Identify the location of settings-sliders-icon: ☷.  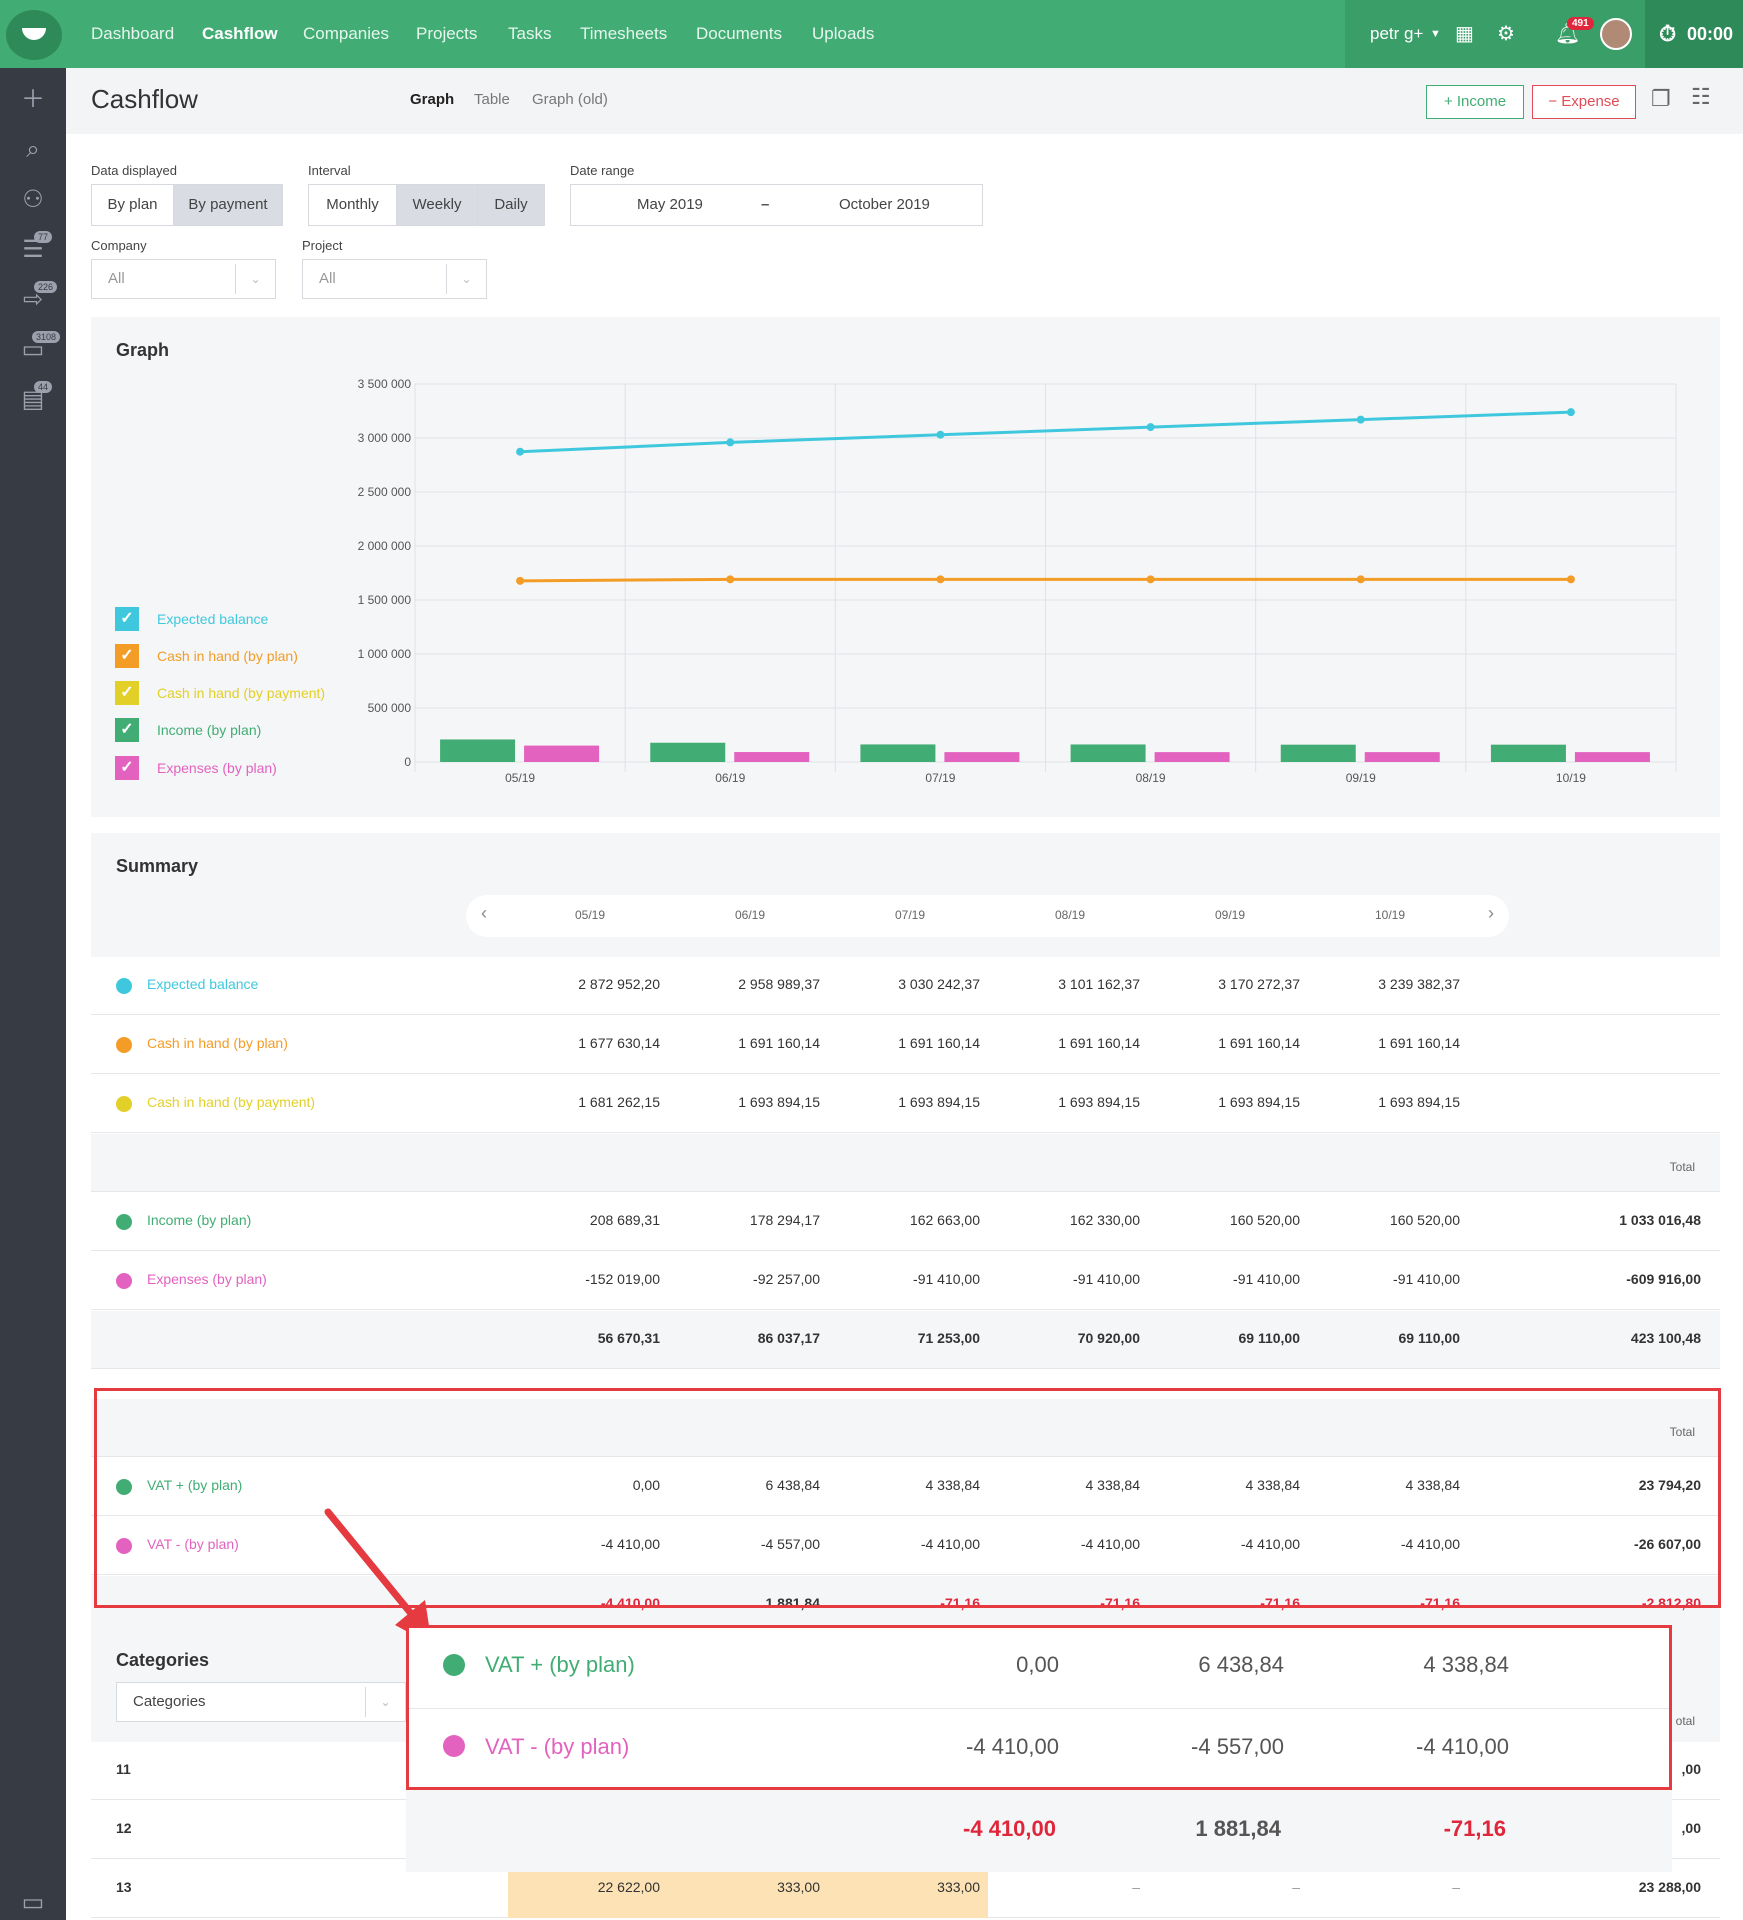
(1701, 96).